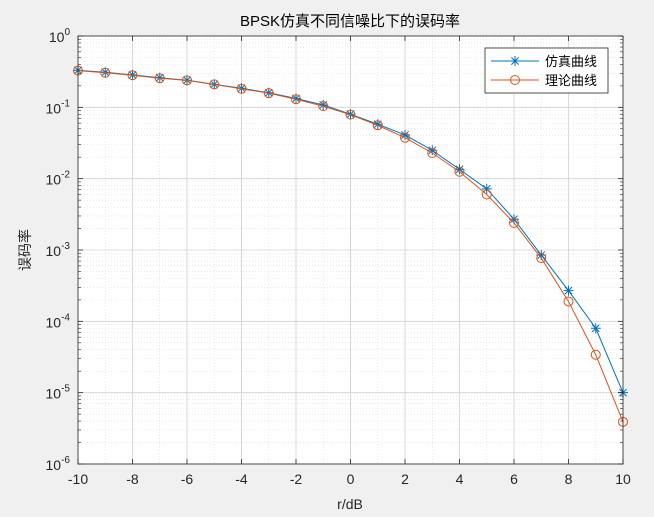 This screenshot has width=654, height=517. Describe the element at coordinates (350, 21) in the screenshot. I see `chart-title: BPSK仿真不同信噪比下的误码率` at that location.